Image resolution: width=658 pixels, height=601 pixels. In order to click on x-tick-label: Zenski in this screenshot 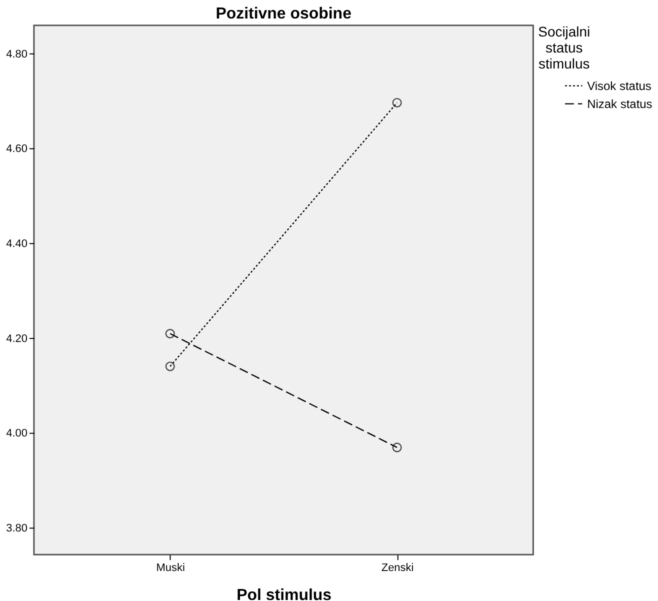, I will do `click(397, 568)`.